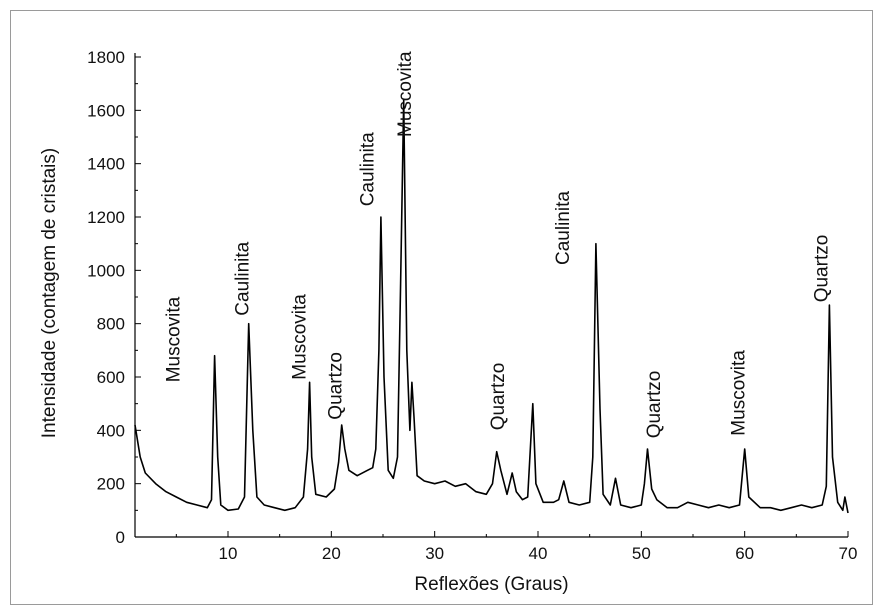 The height and width of the screenshot is (611, 885). I want to click on x-tick-label: 20, so click(331, 553).